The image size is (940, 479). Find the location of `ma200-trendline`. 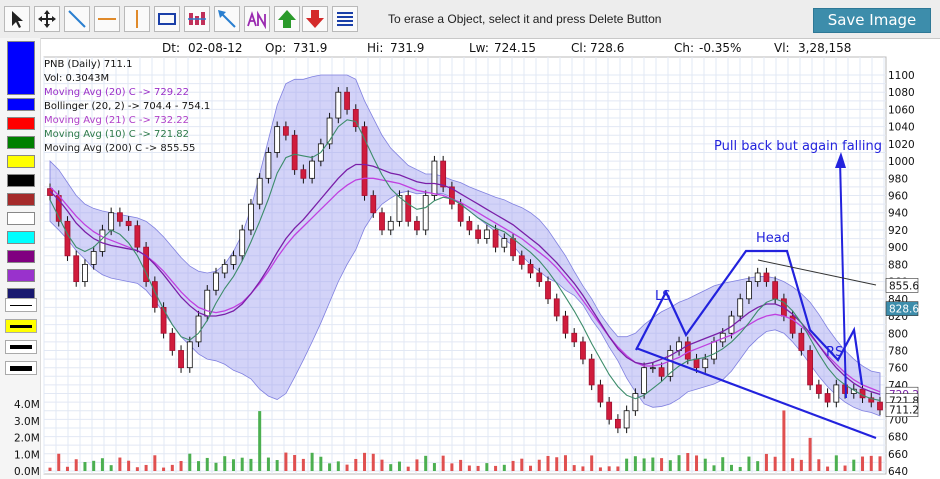

ma200-trendline is located at coordinates (817, 272).